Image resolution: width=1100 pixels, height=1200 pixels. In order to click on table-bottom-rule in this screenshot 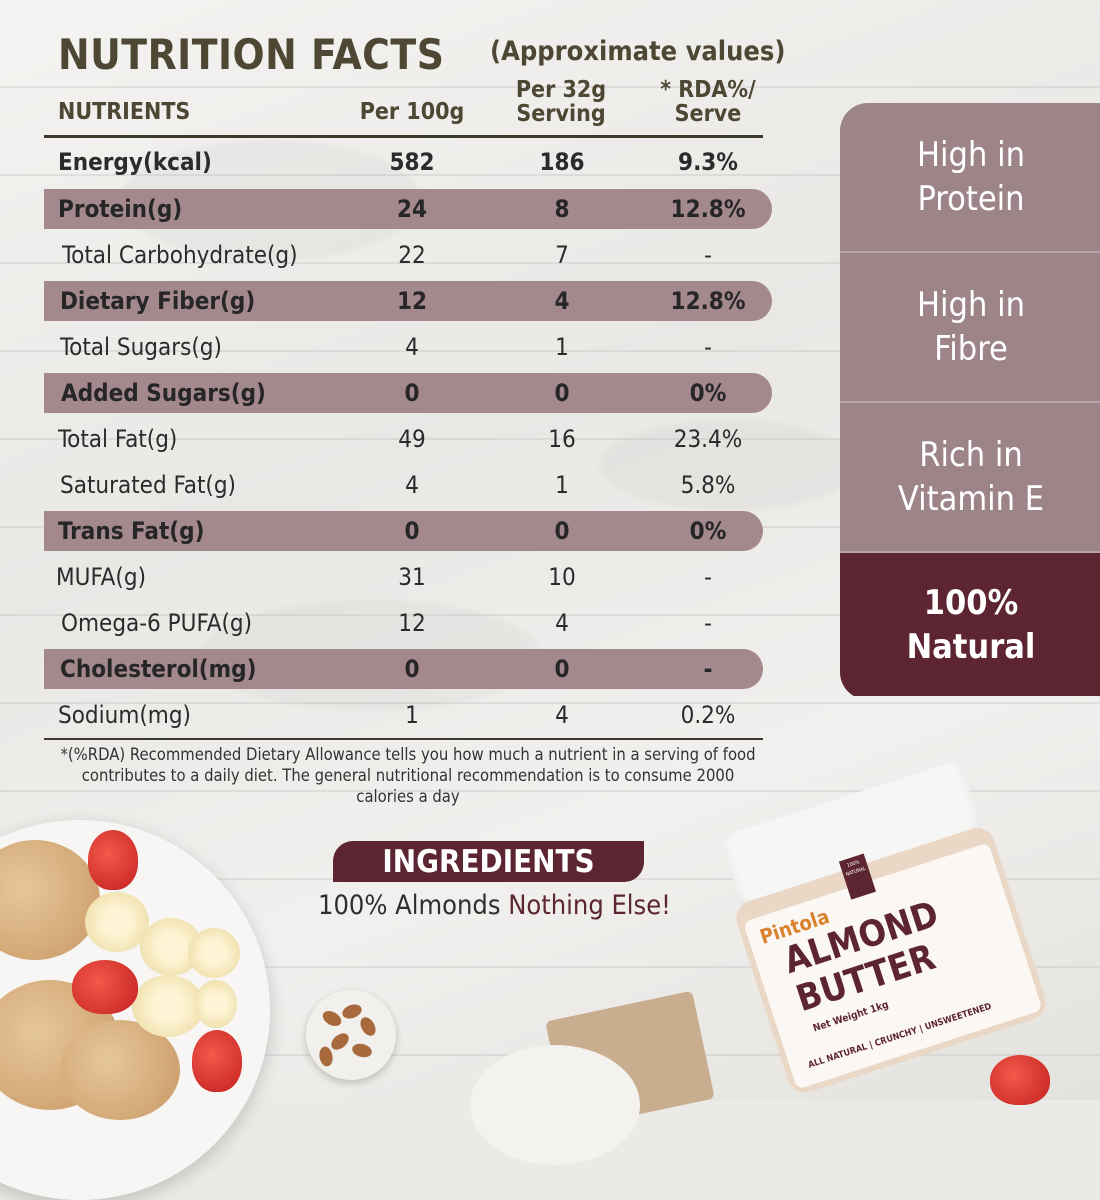, I will do `click(403, 739)`.